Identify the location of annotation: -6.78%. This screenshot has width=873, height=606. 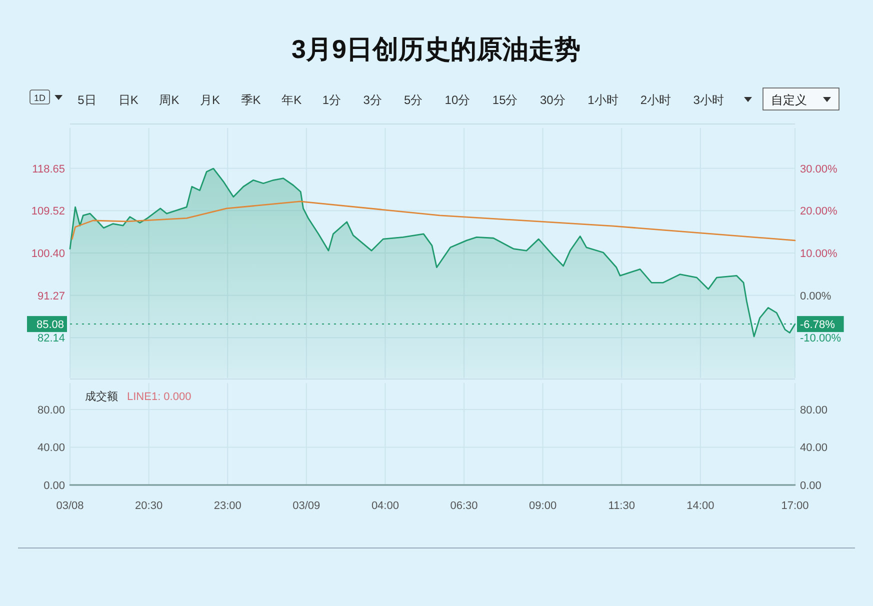
(818, 325).